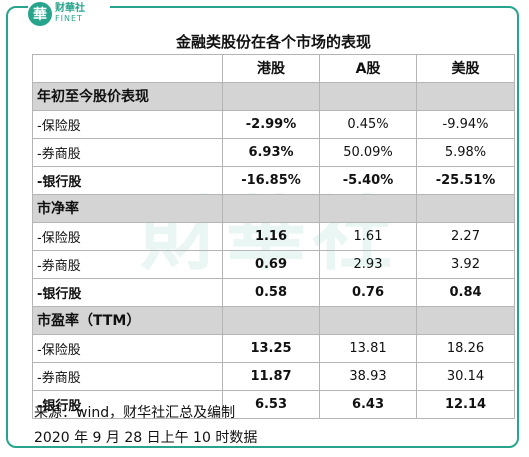 The image size is (529, 457). I want to click on cell-a: 0.76, so click(368, 292).